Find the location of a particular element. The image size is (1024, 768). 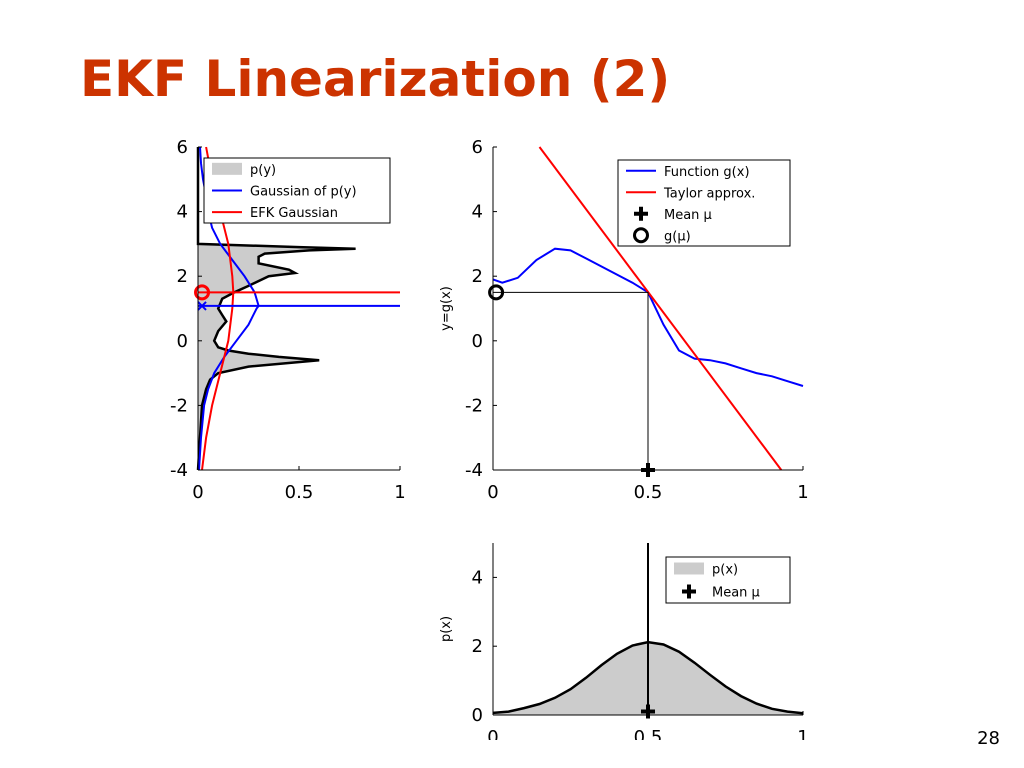

series-gx-4-guide is located at coordinates (571, 380).